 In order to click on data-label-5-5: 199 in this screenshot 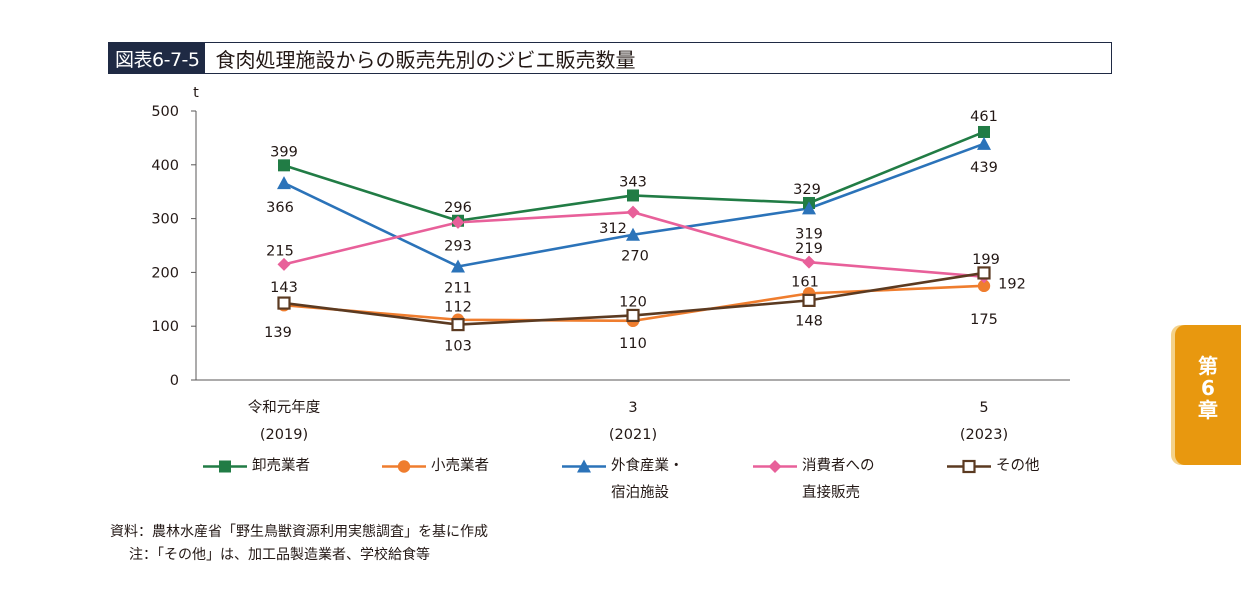, I will do `click(986, 260)`.